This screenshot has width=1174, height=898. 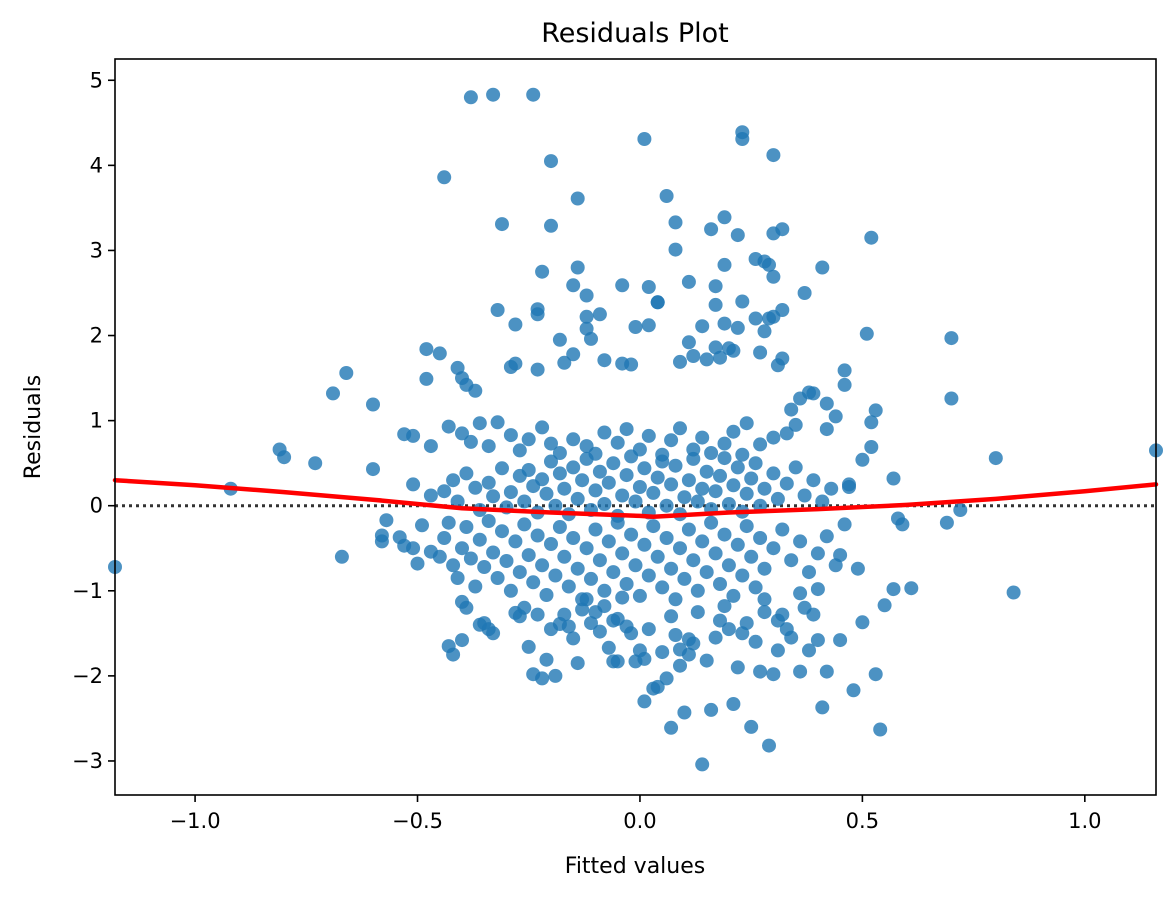 I want to click on trend-line-layer, so click(x=635, y=498).